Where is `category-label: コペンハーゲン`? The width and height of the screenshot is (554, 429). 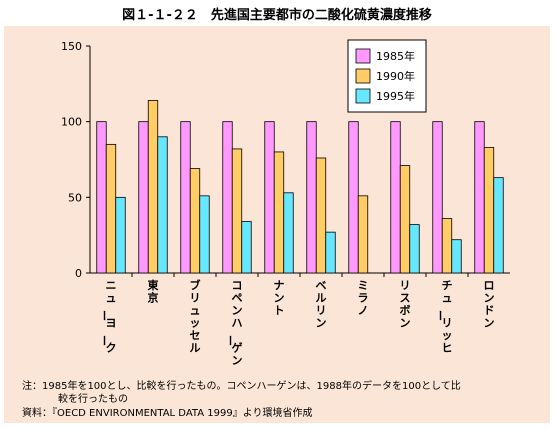 category-label: コペンハーゲン is located at coordinates (233, 323).